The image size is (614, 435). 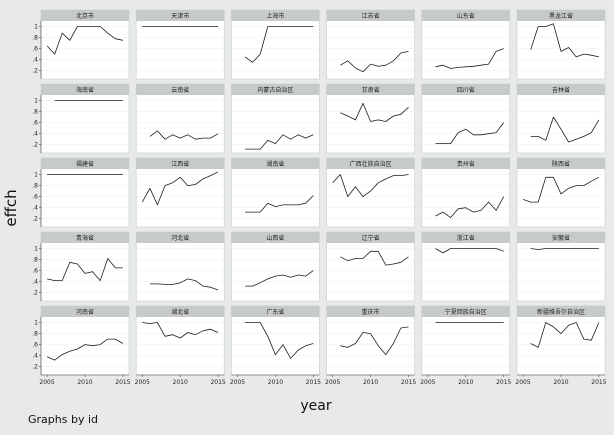 I want to click on panel-title: 福建省, so click(x=85, y=164).